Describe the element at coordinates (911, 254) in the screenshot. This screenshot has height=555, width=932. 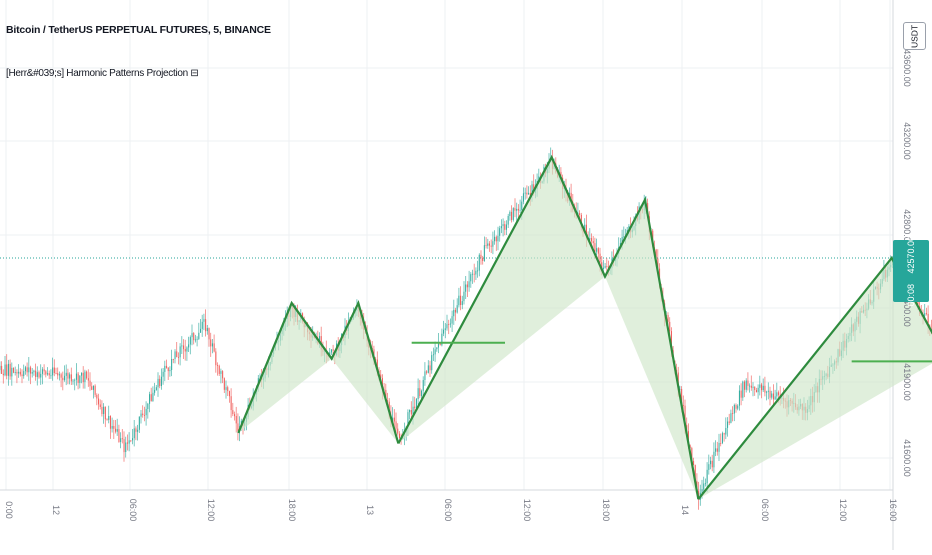
I see `last-price-value: 42570.00` at that location.